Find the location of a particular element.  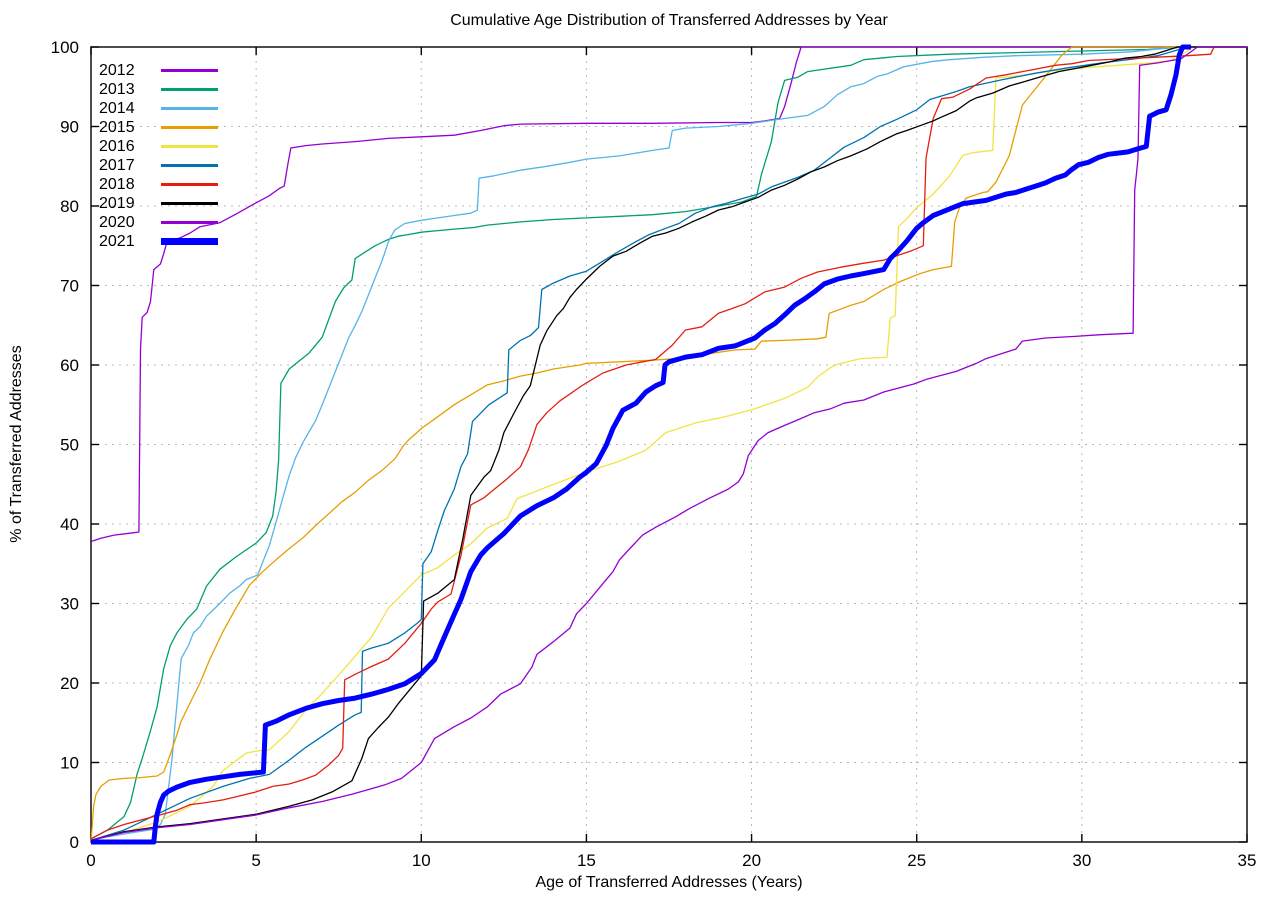

legend-swatch-2017 is located at coordinates (189, 165).